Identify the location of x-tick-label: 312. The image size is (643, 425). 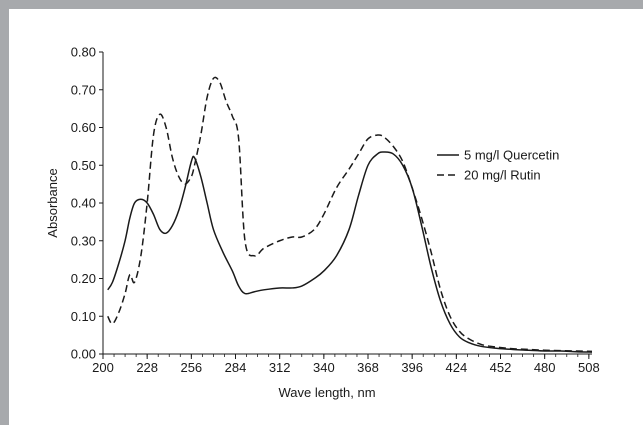
(280, 367).